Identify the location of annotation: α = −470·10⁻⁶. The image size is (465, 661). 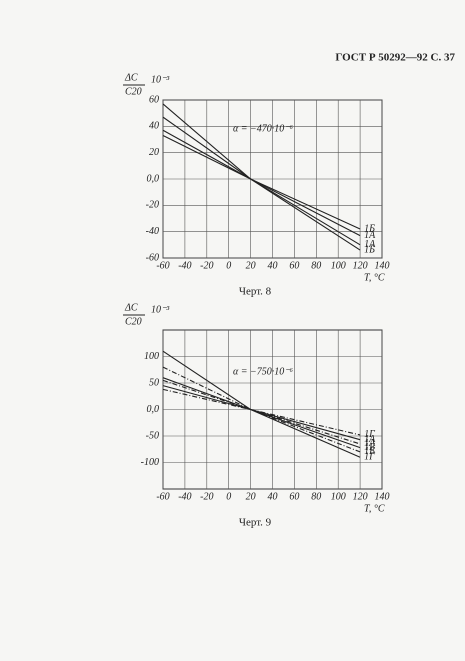
(263, 128).